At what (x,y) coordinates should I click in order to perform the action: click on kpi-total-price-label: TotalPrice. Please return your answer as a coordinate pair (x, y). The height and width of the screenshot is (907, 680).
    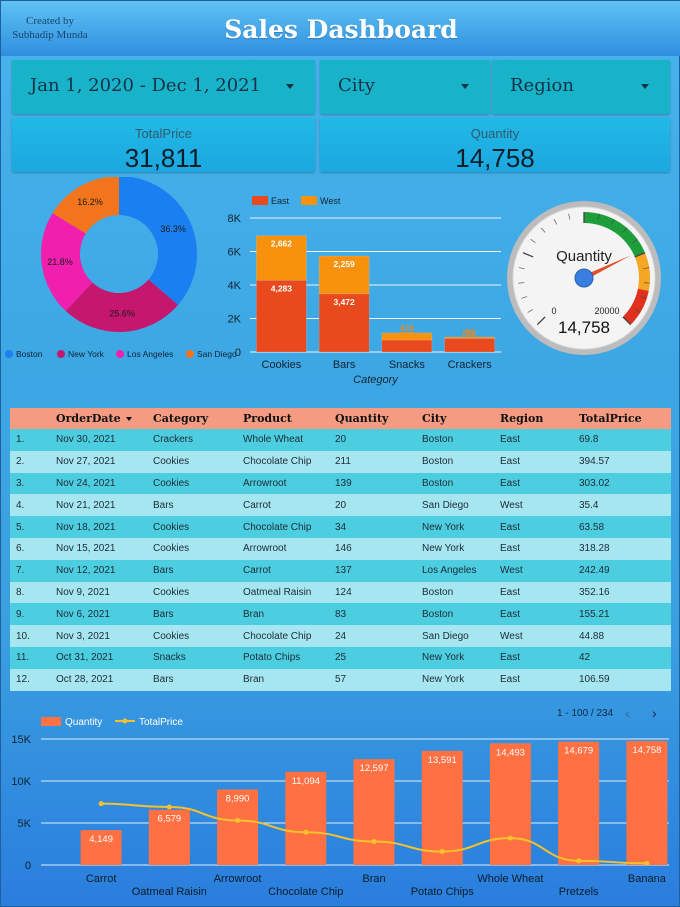
    Looking at the image, I should click on (163, 133).